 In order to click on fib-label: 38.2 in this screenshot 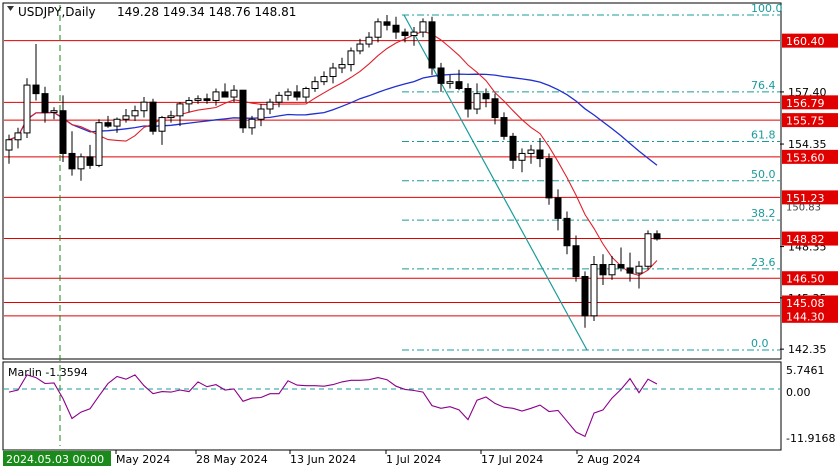, I will do `click(763, 213)`.